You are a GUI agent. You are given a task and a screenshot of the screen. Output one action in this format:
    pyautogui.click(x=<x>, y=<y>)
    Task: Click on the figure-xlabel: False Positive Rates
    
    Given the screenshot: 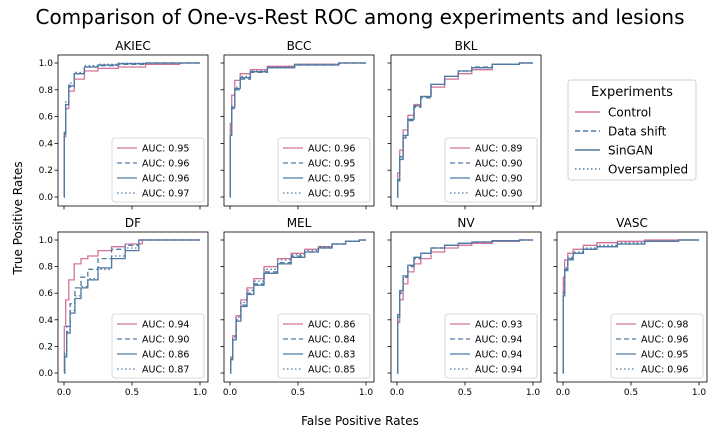 What is the action you would take?
    pyautogui.click(x=360, y=421)
    